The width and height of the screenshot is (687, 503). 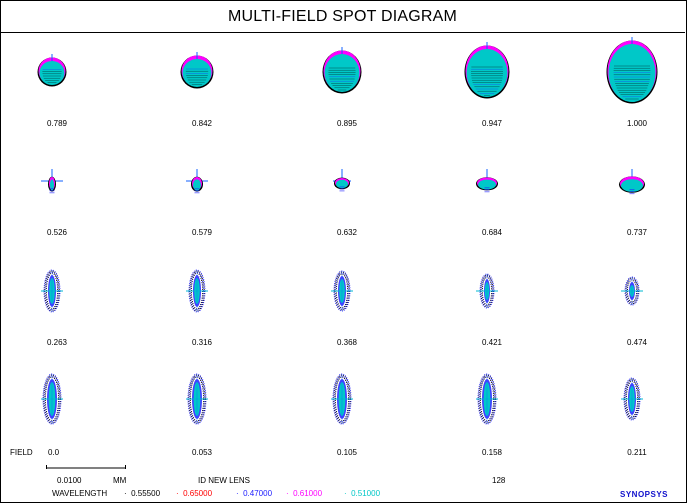 I want to click on field-value: 0.895, so click(x=347, y=123).